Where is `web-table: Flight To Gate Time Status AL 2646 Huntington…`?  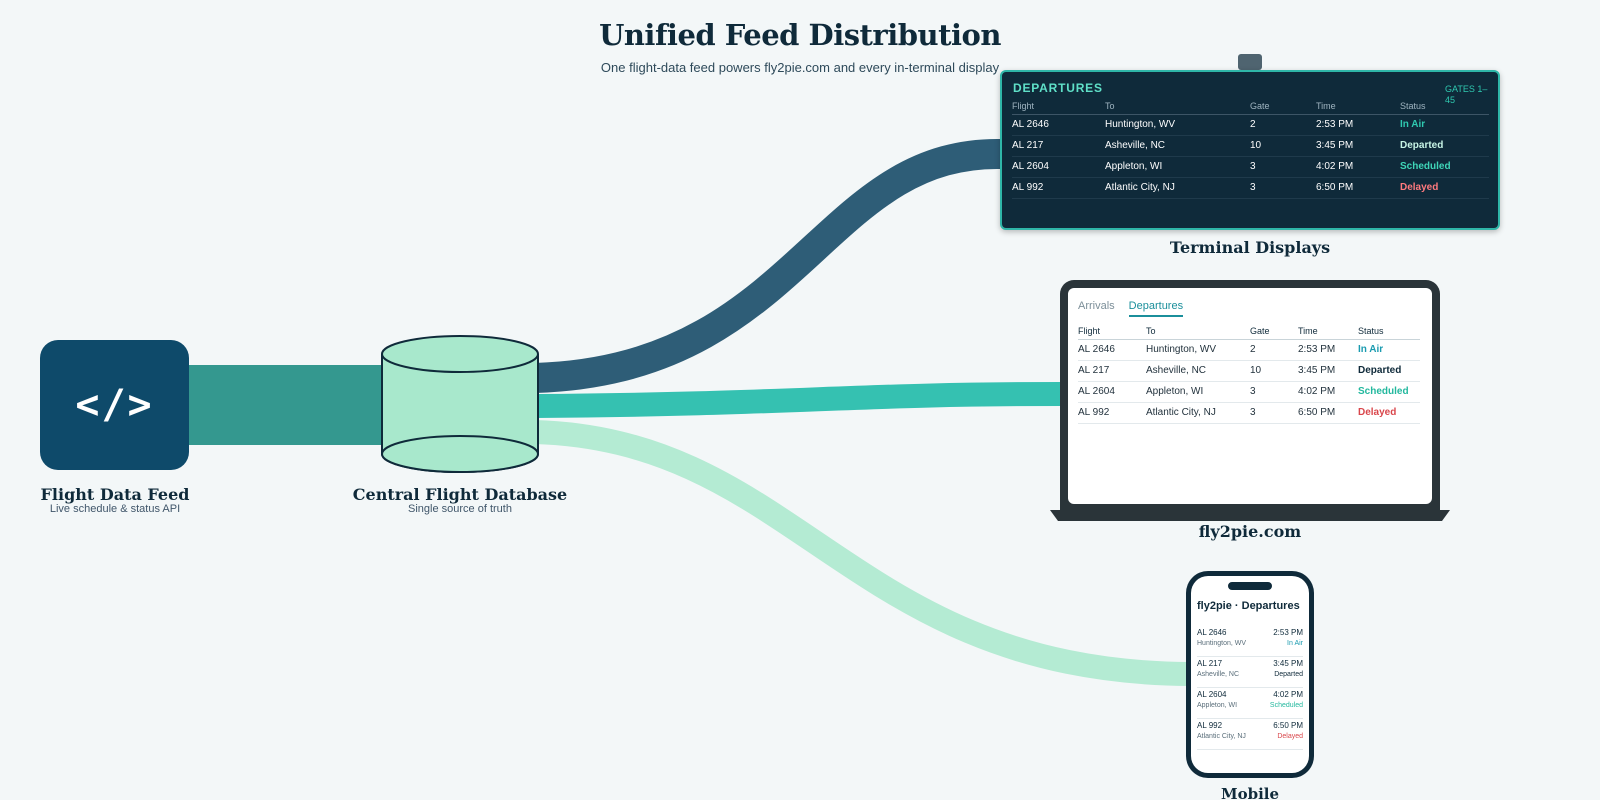
web-table: Flight To Gate Time Status AL 2646 Huntington… is located at coordinates (1249, 374).